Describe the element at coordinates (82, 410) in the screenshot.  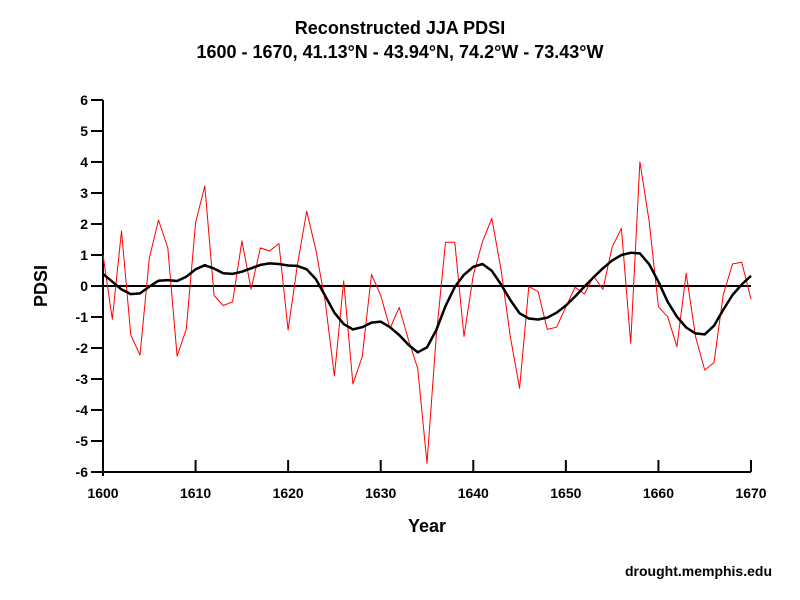
I see `y-tick-label: -4` at that location.